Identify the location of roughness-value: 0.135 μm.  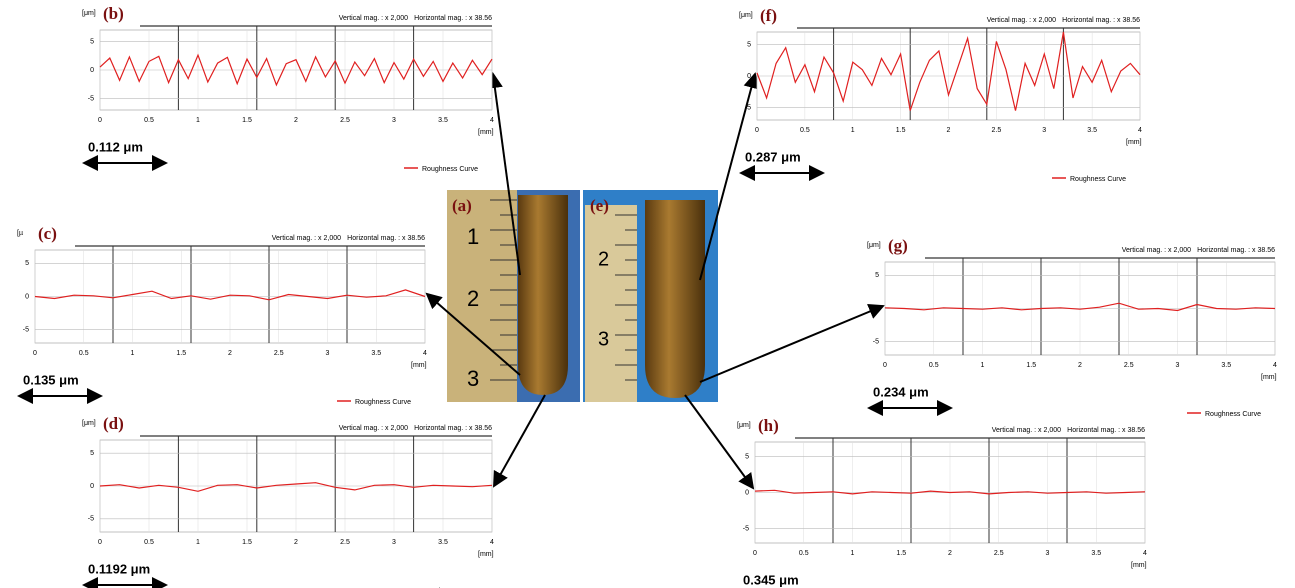
(51, 379).